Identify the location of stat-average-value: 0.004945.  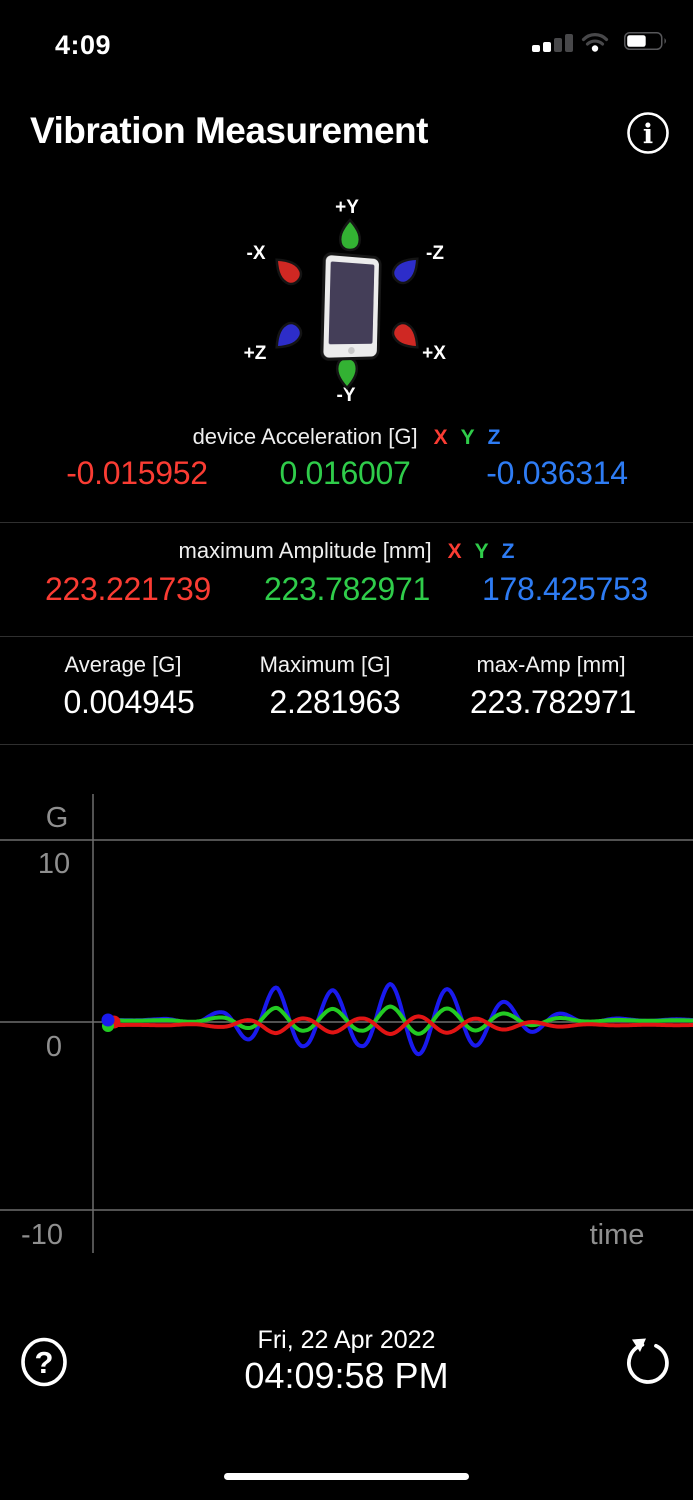
(129, 702).